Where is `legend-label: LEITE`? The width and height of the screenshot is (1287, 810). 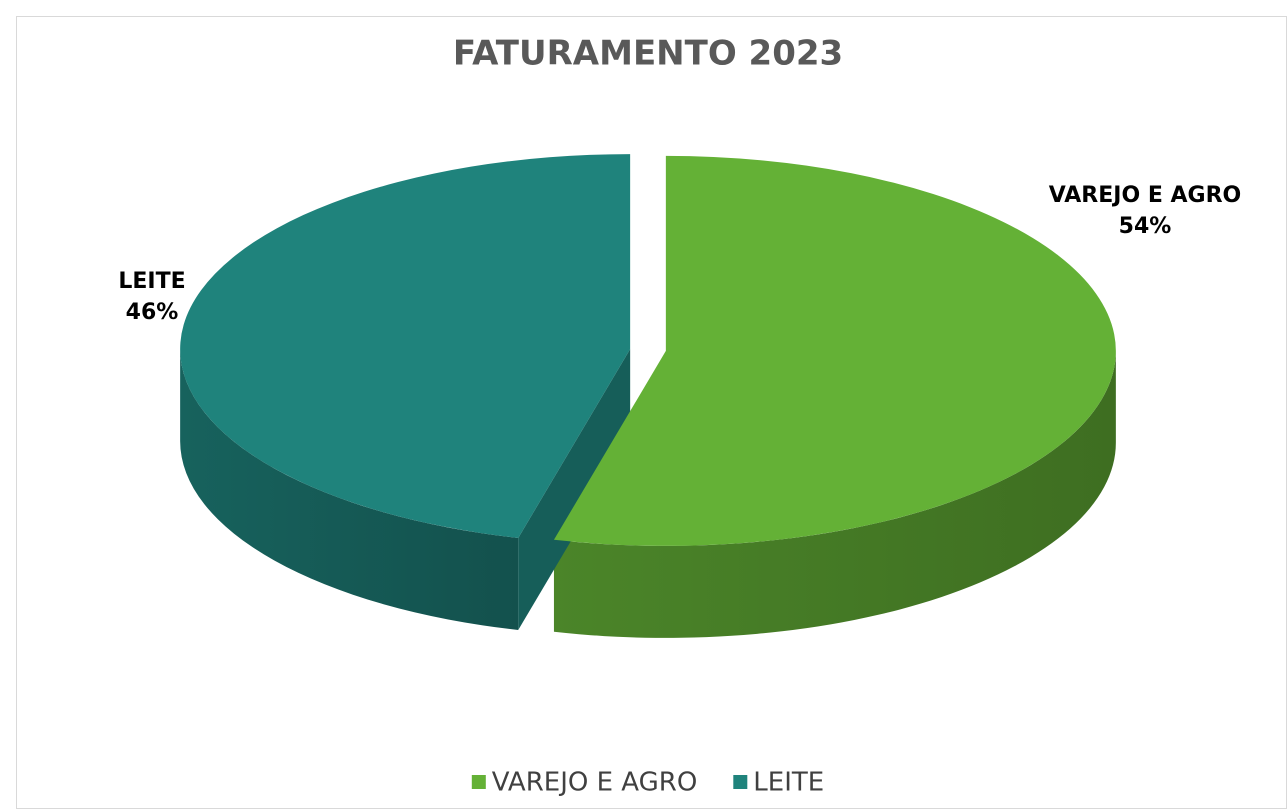
legend-label: LEITE is located at coordinates (788, 783).